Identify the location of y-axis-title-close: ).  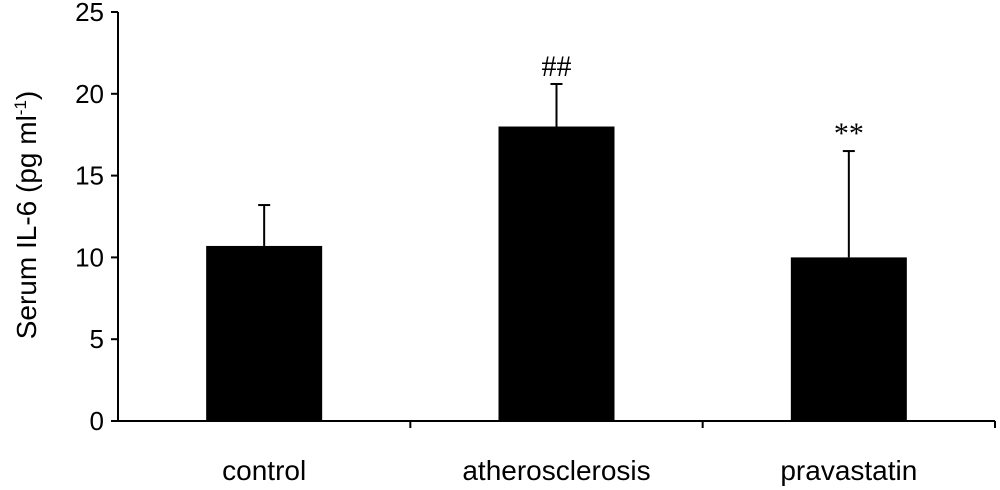
(26, 95).